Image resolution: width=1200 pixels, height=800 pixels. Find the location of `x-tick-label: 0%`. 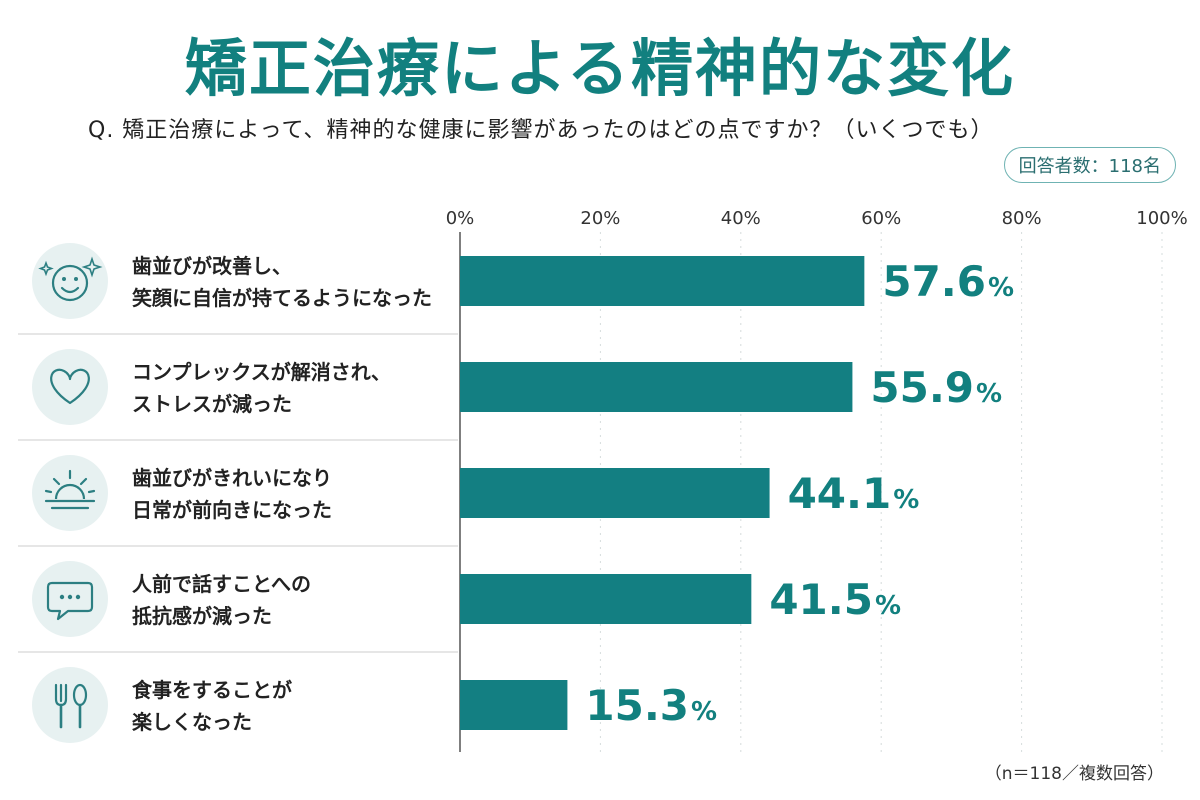

x-tick-label: 0% is located at coordinates (460, 218).